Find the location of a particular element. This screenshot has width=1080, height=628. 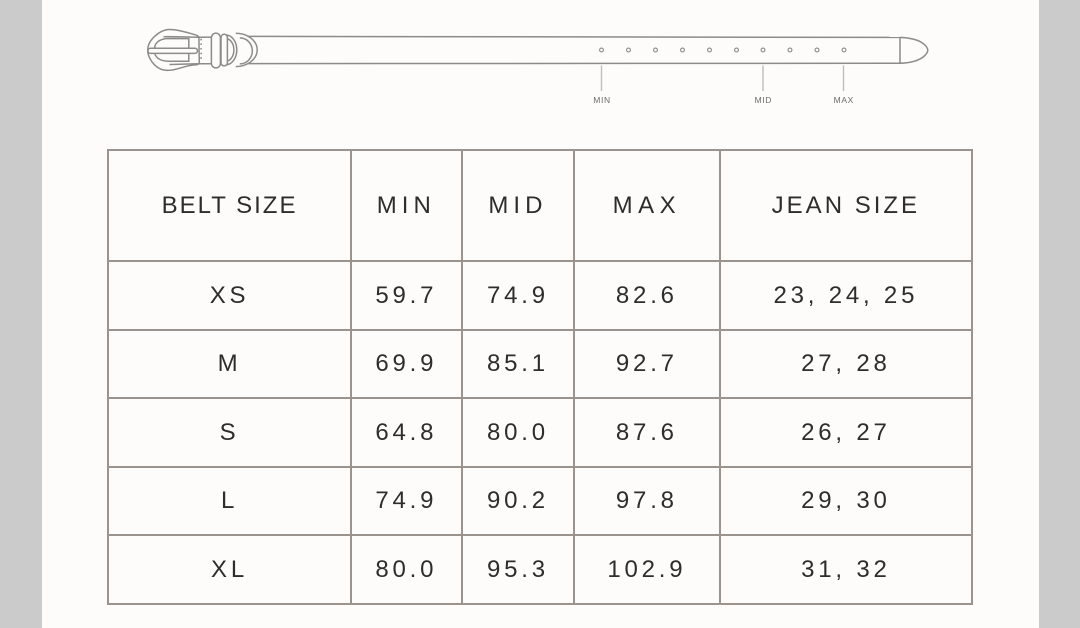

svg-text: MID is located at coordinates (763, 100).